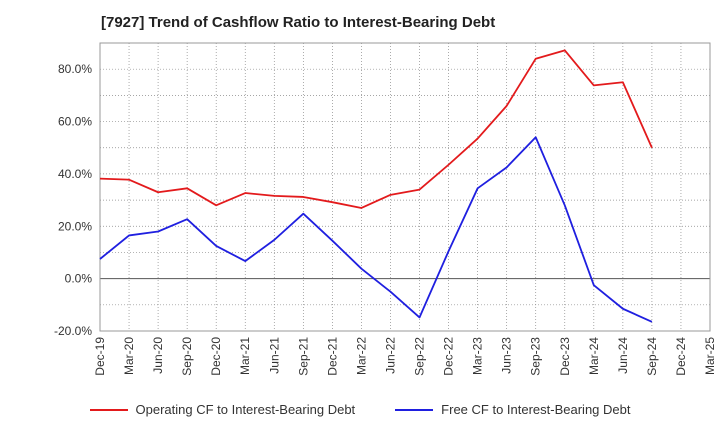 The image size is (720, 440). I want to click on x-tick-label: Mar-22, so click(361, 356).